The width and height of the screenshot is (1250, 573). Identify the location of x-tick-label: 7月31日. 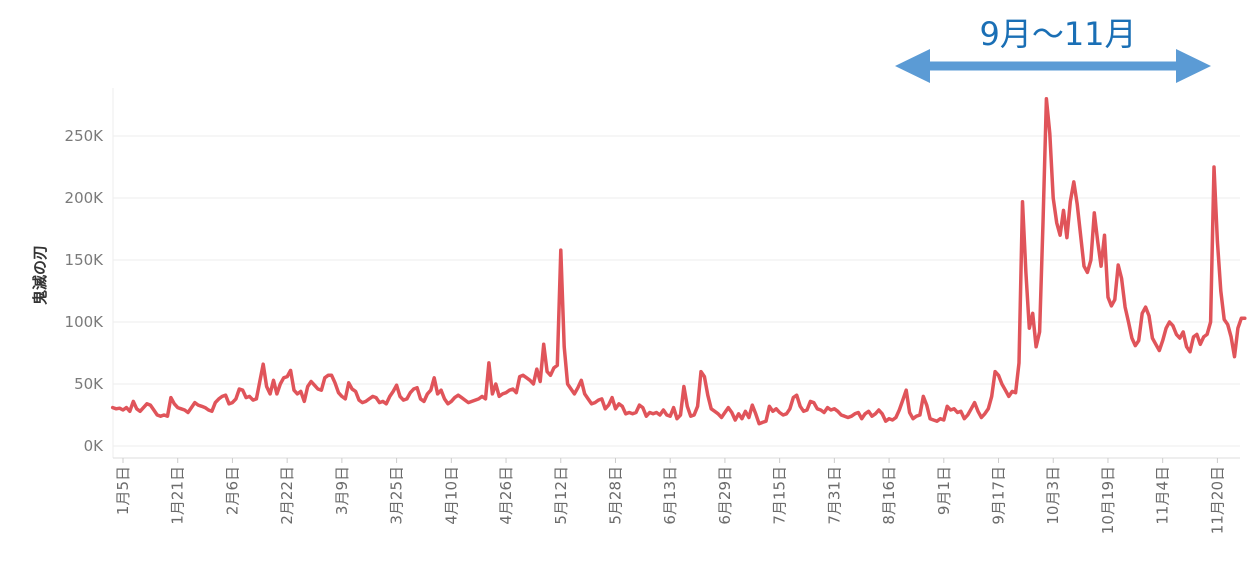
(834, 495).